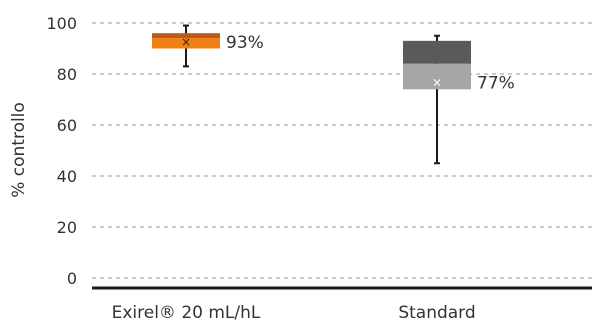 This screenshot has height=327, width=598. Describe the element at coordinates (19, 150) in the screenshot. I see `y-axis-label: % controllo` at that location.